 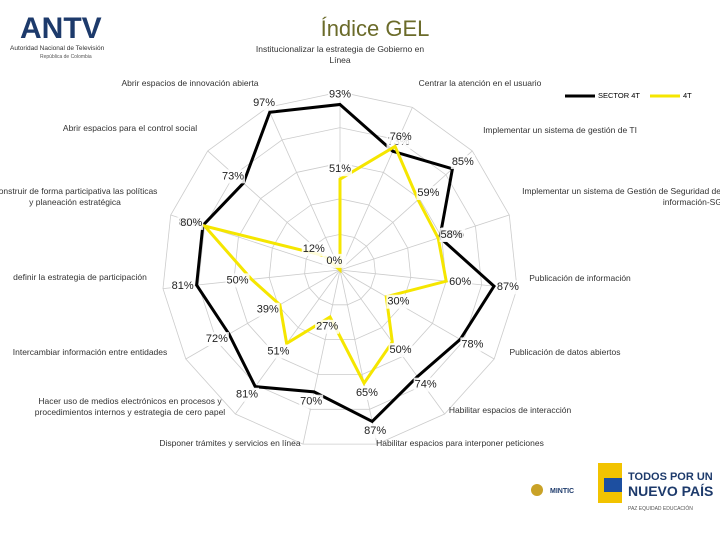 What do you see at coordinates (565, 352) in the screenshot?
I see `axis-label: Publicación de datos abiertos` at bounding box center [565, 352].